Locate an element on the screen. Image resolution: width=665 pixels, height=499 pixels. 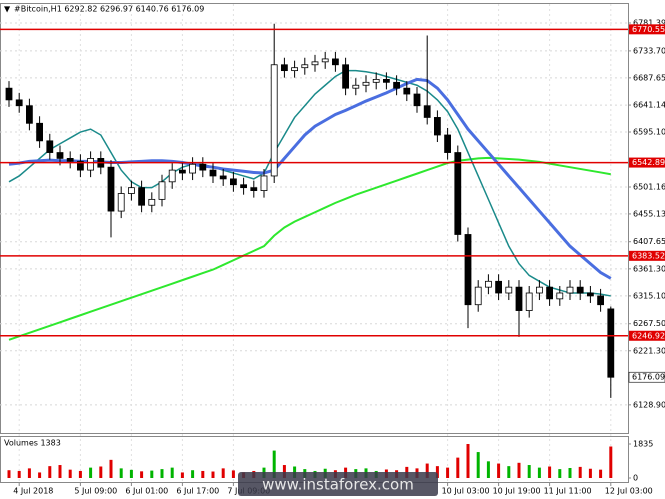
volume-label: Volumes 1383 is located at coordinates (32, 443).